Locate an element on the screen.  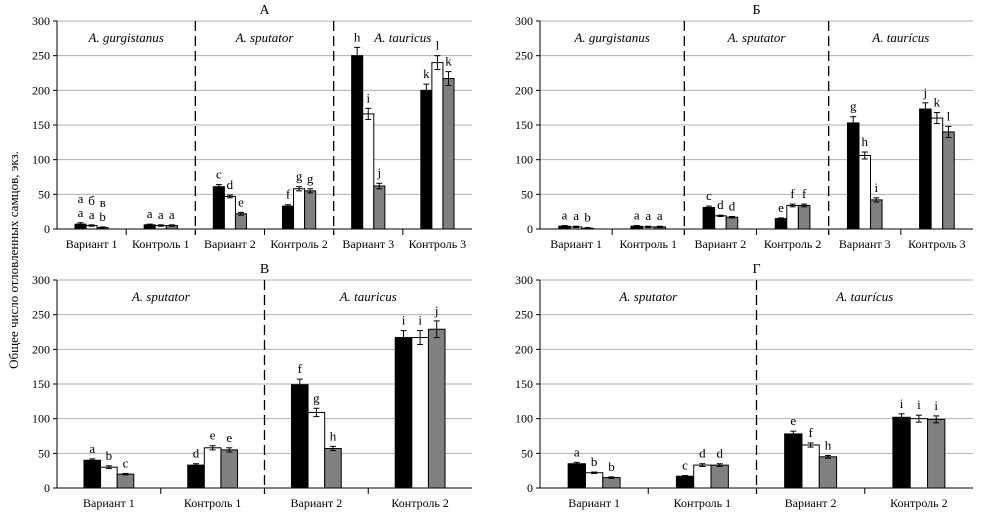
y-tick-label: 250 is located at coordinates (524, 56).